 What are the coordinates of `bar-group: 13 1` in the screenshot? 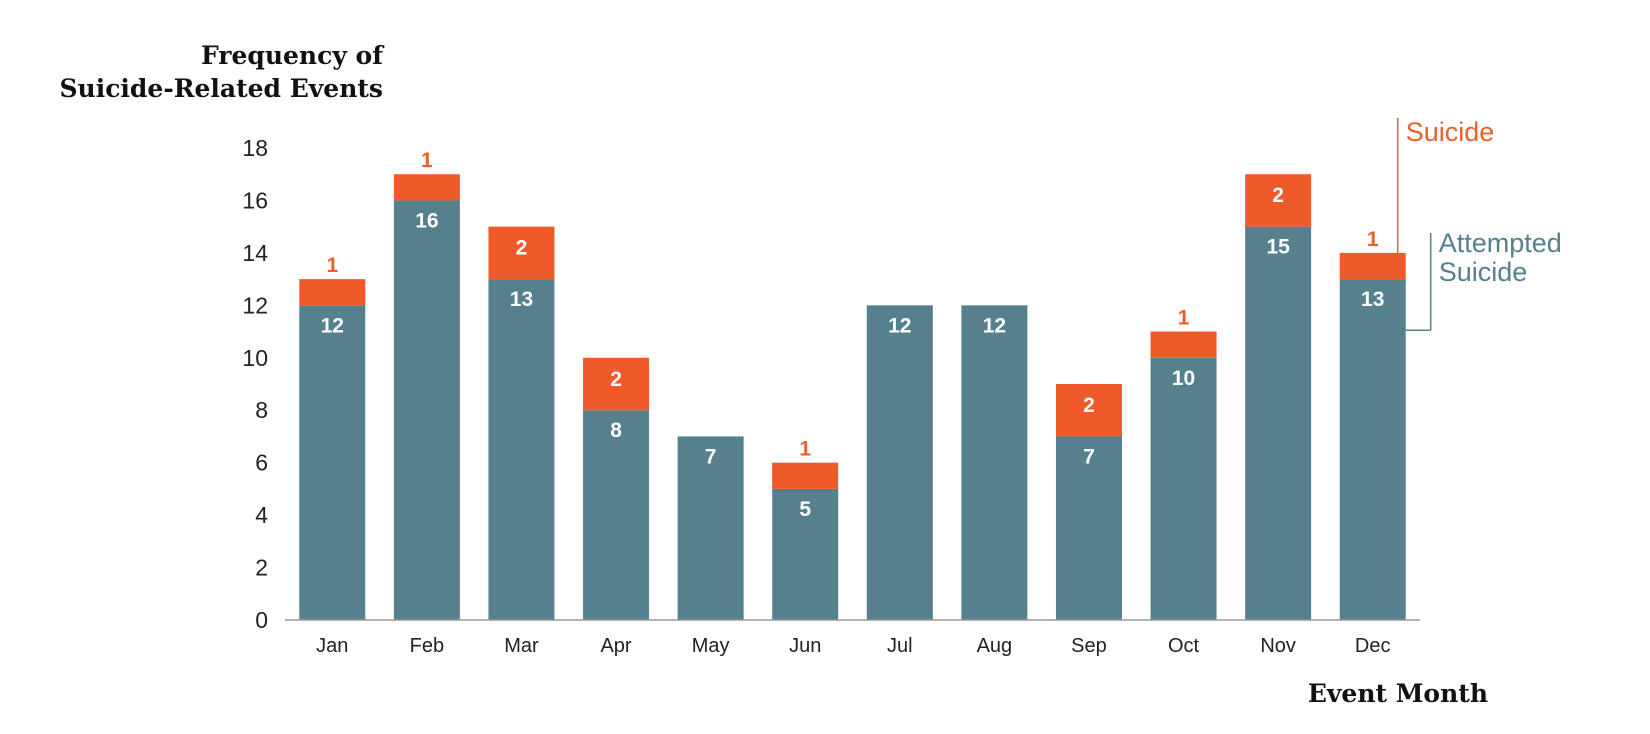 It's located at (1372, 424).